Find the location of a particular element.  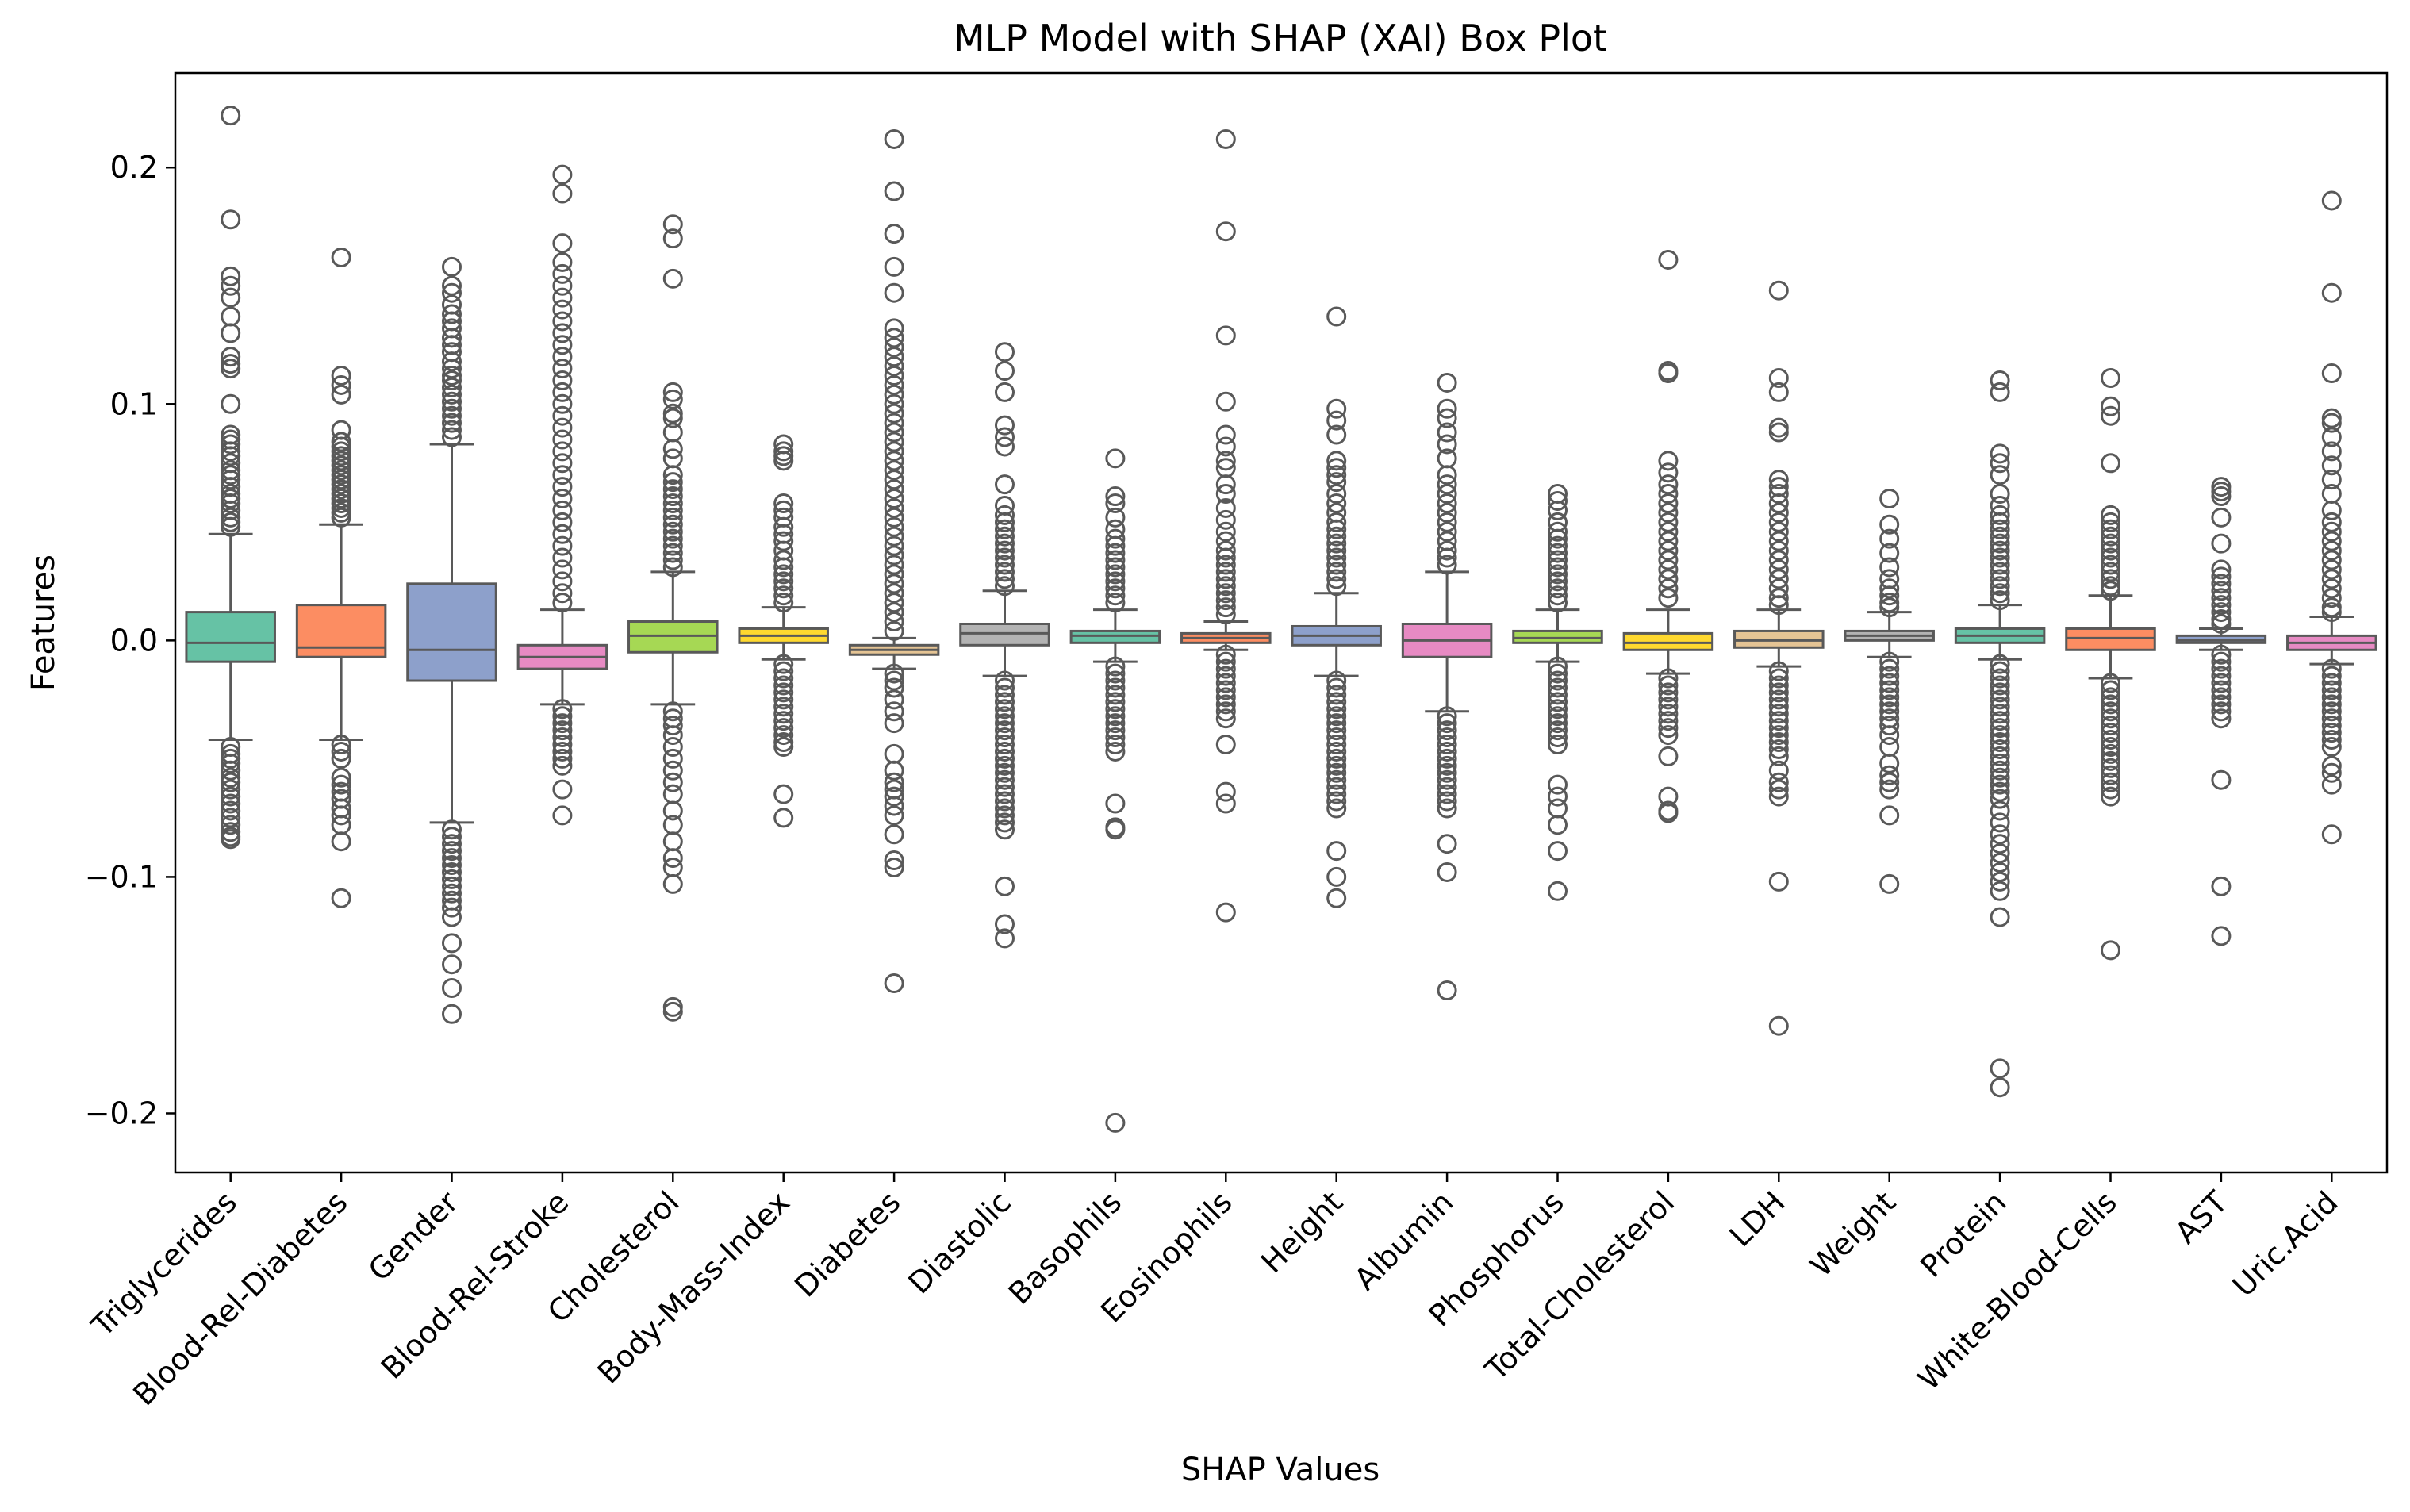

box-group is located at coordinates (1336, 607).